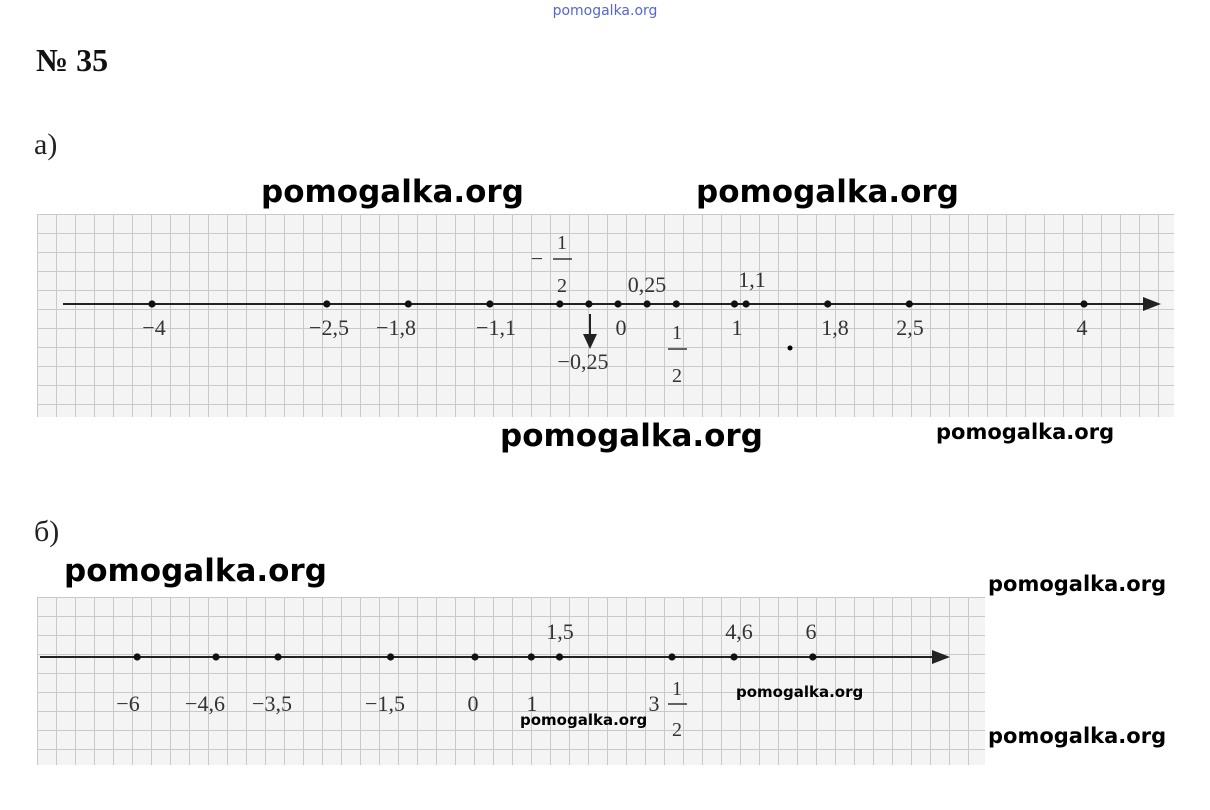  I want to click on stray-dot, so click(790, 348).